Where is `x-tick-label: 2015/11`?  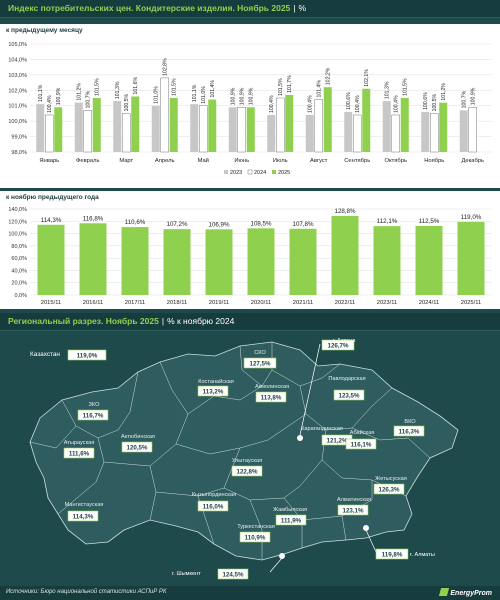
x-tick-label: 2015/11 is located at coordinates (51, 303).